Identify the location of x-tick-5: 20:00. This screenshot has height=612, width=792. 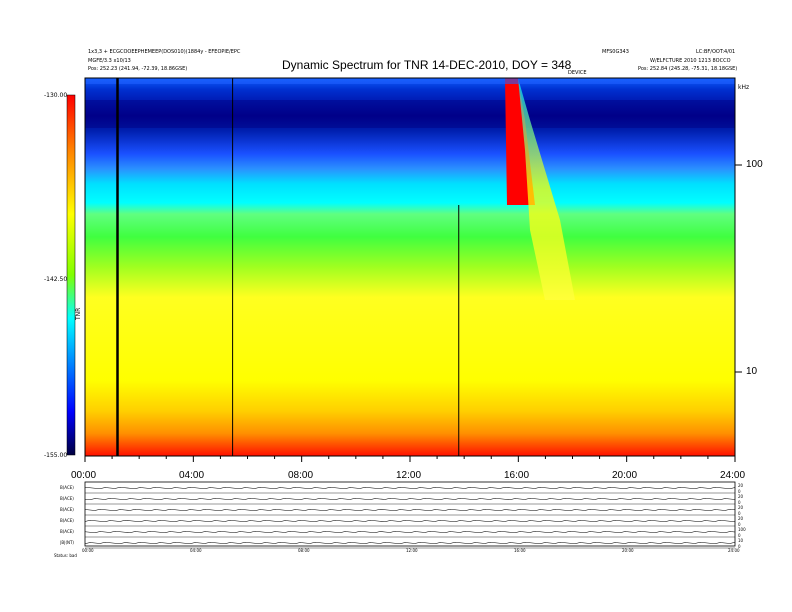
(625, 475).